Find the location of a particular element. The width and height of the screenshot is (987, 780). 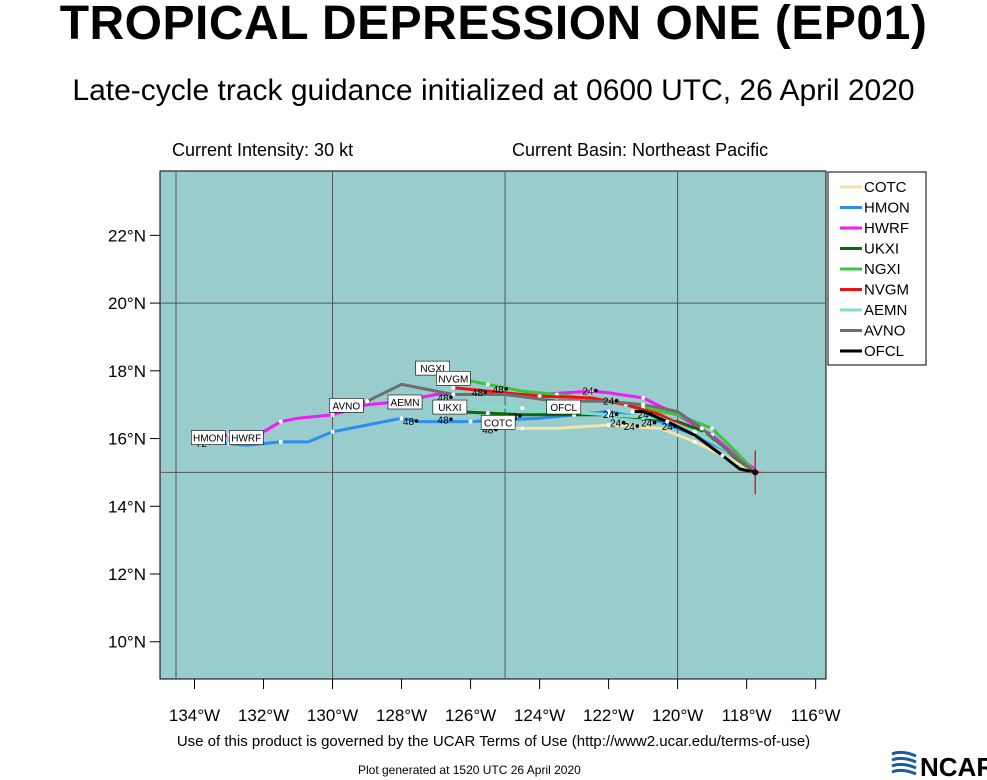

position-dot is located at coordinates (755, 472).